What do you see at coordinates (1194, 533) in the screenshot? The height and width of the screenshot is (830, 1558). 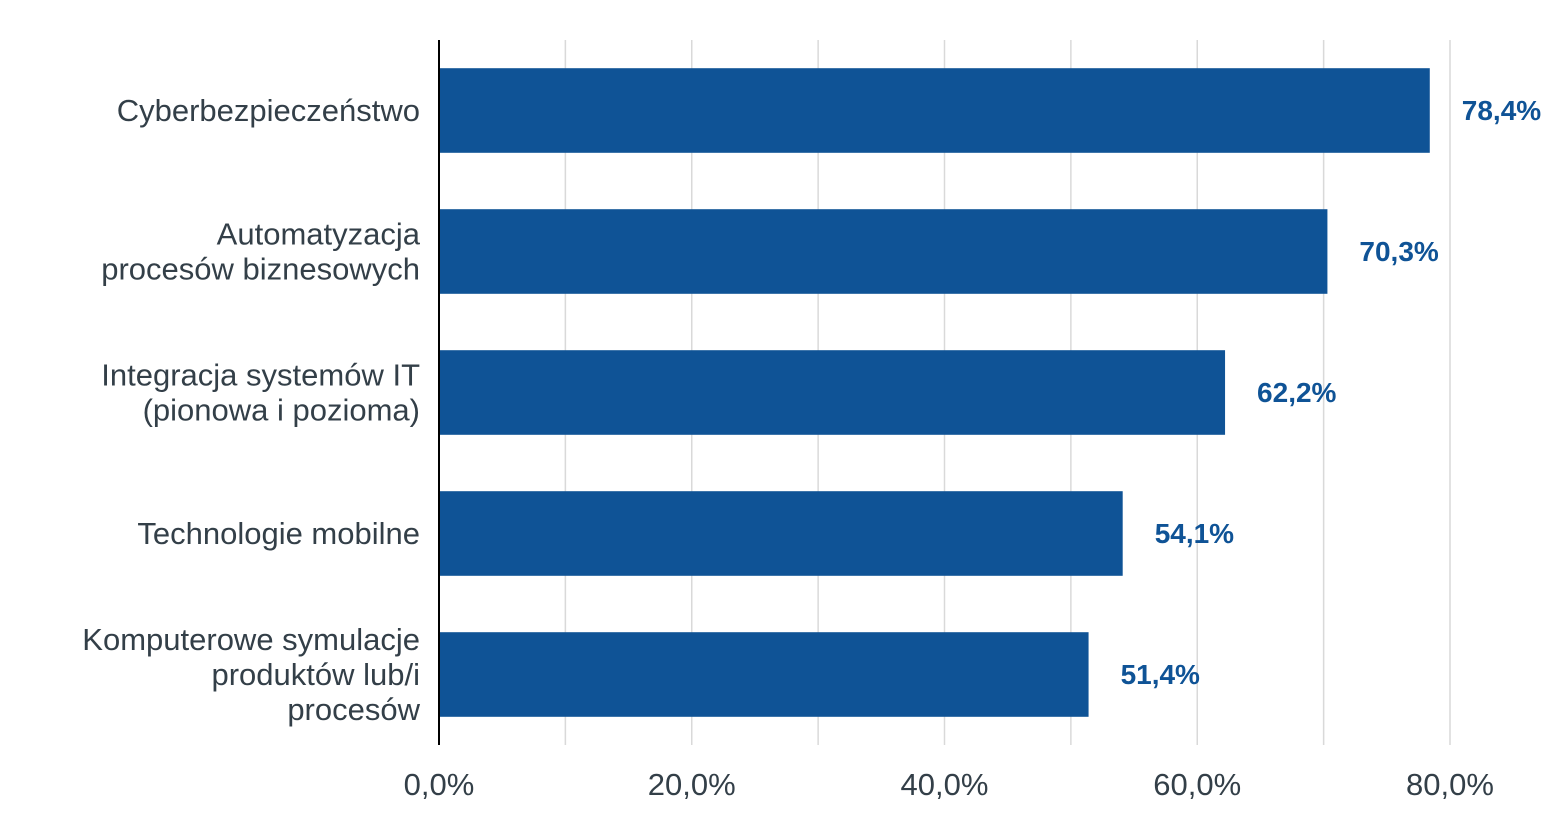 I see `data-label: 54,1%` at bounding box center [1194, 533].